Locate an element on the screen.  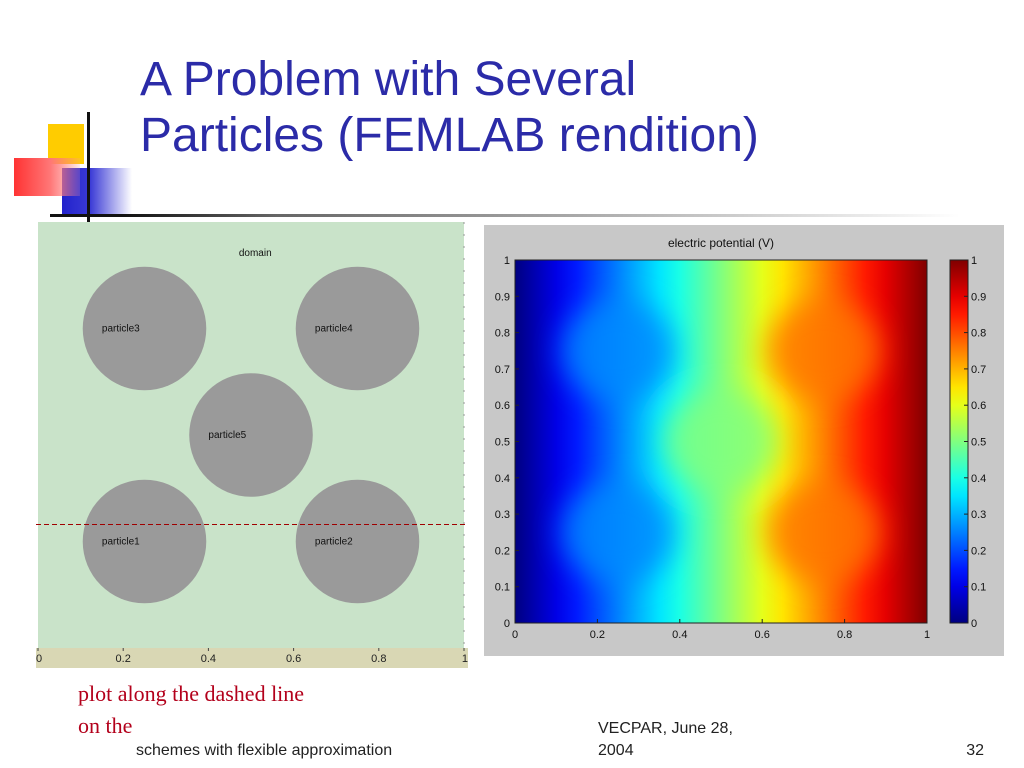
x-axis-strip is located at coordinates (252, 658).